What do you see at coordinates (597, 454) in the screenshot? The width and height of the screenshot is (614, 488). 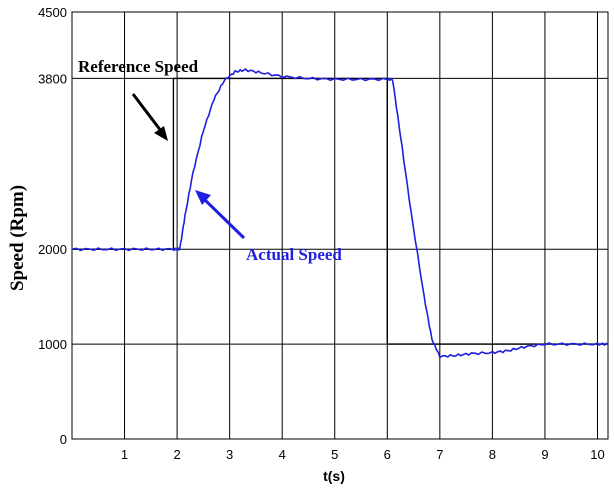 I see `x-tick-label: 10` at bounding box center [597, 454].